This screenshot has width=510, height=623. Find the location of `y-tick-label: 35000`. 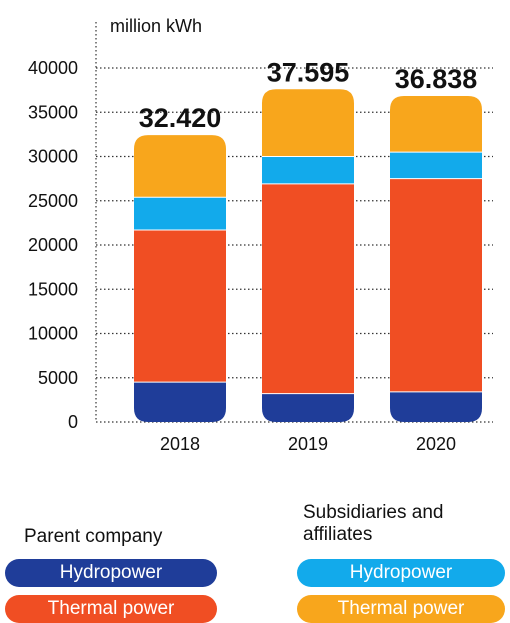

y-tick-label: 35000 is located at coordinates (53, 112).